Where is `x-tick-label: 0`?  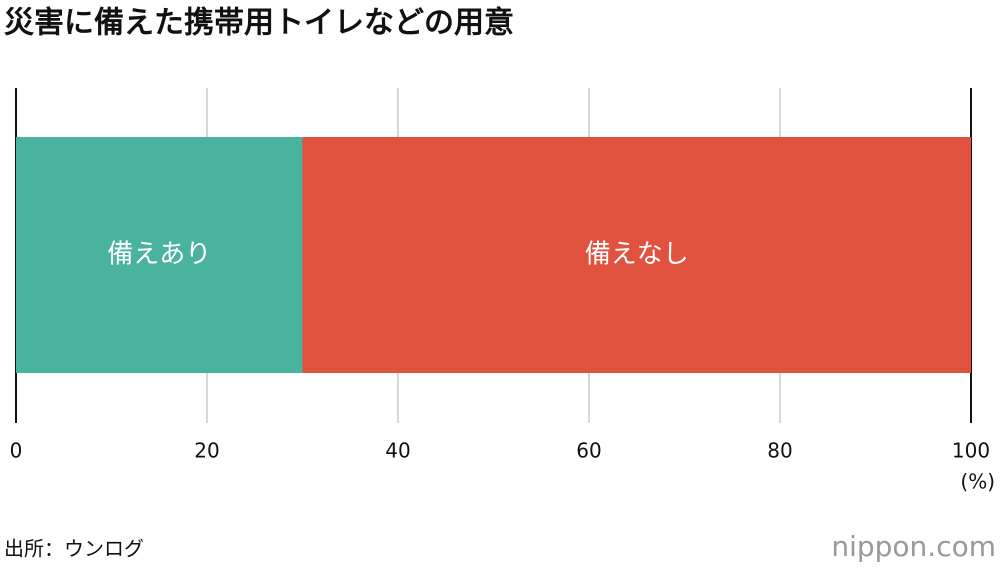
x-tick-label: 0 is located at coordinates (16, 451).